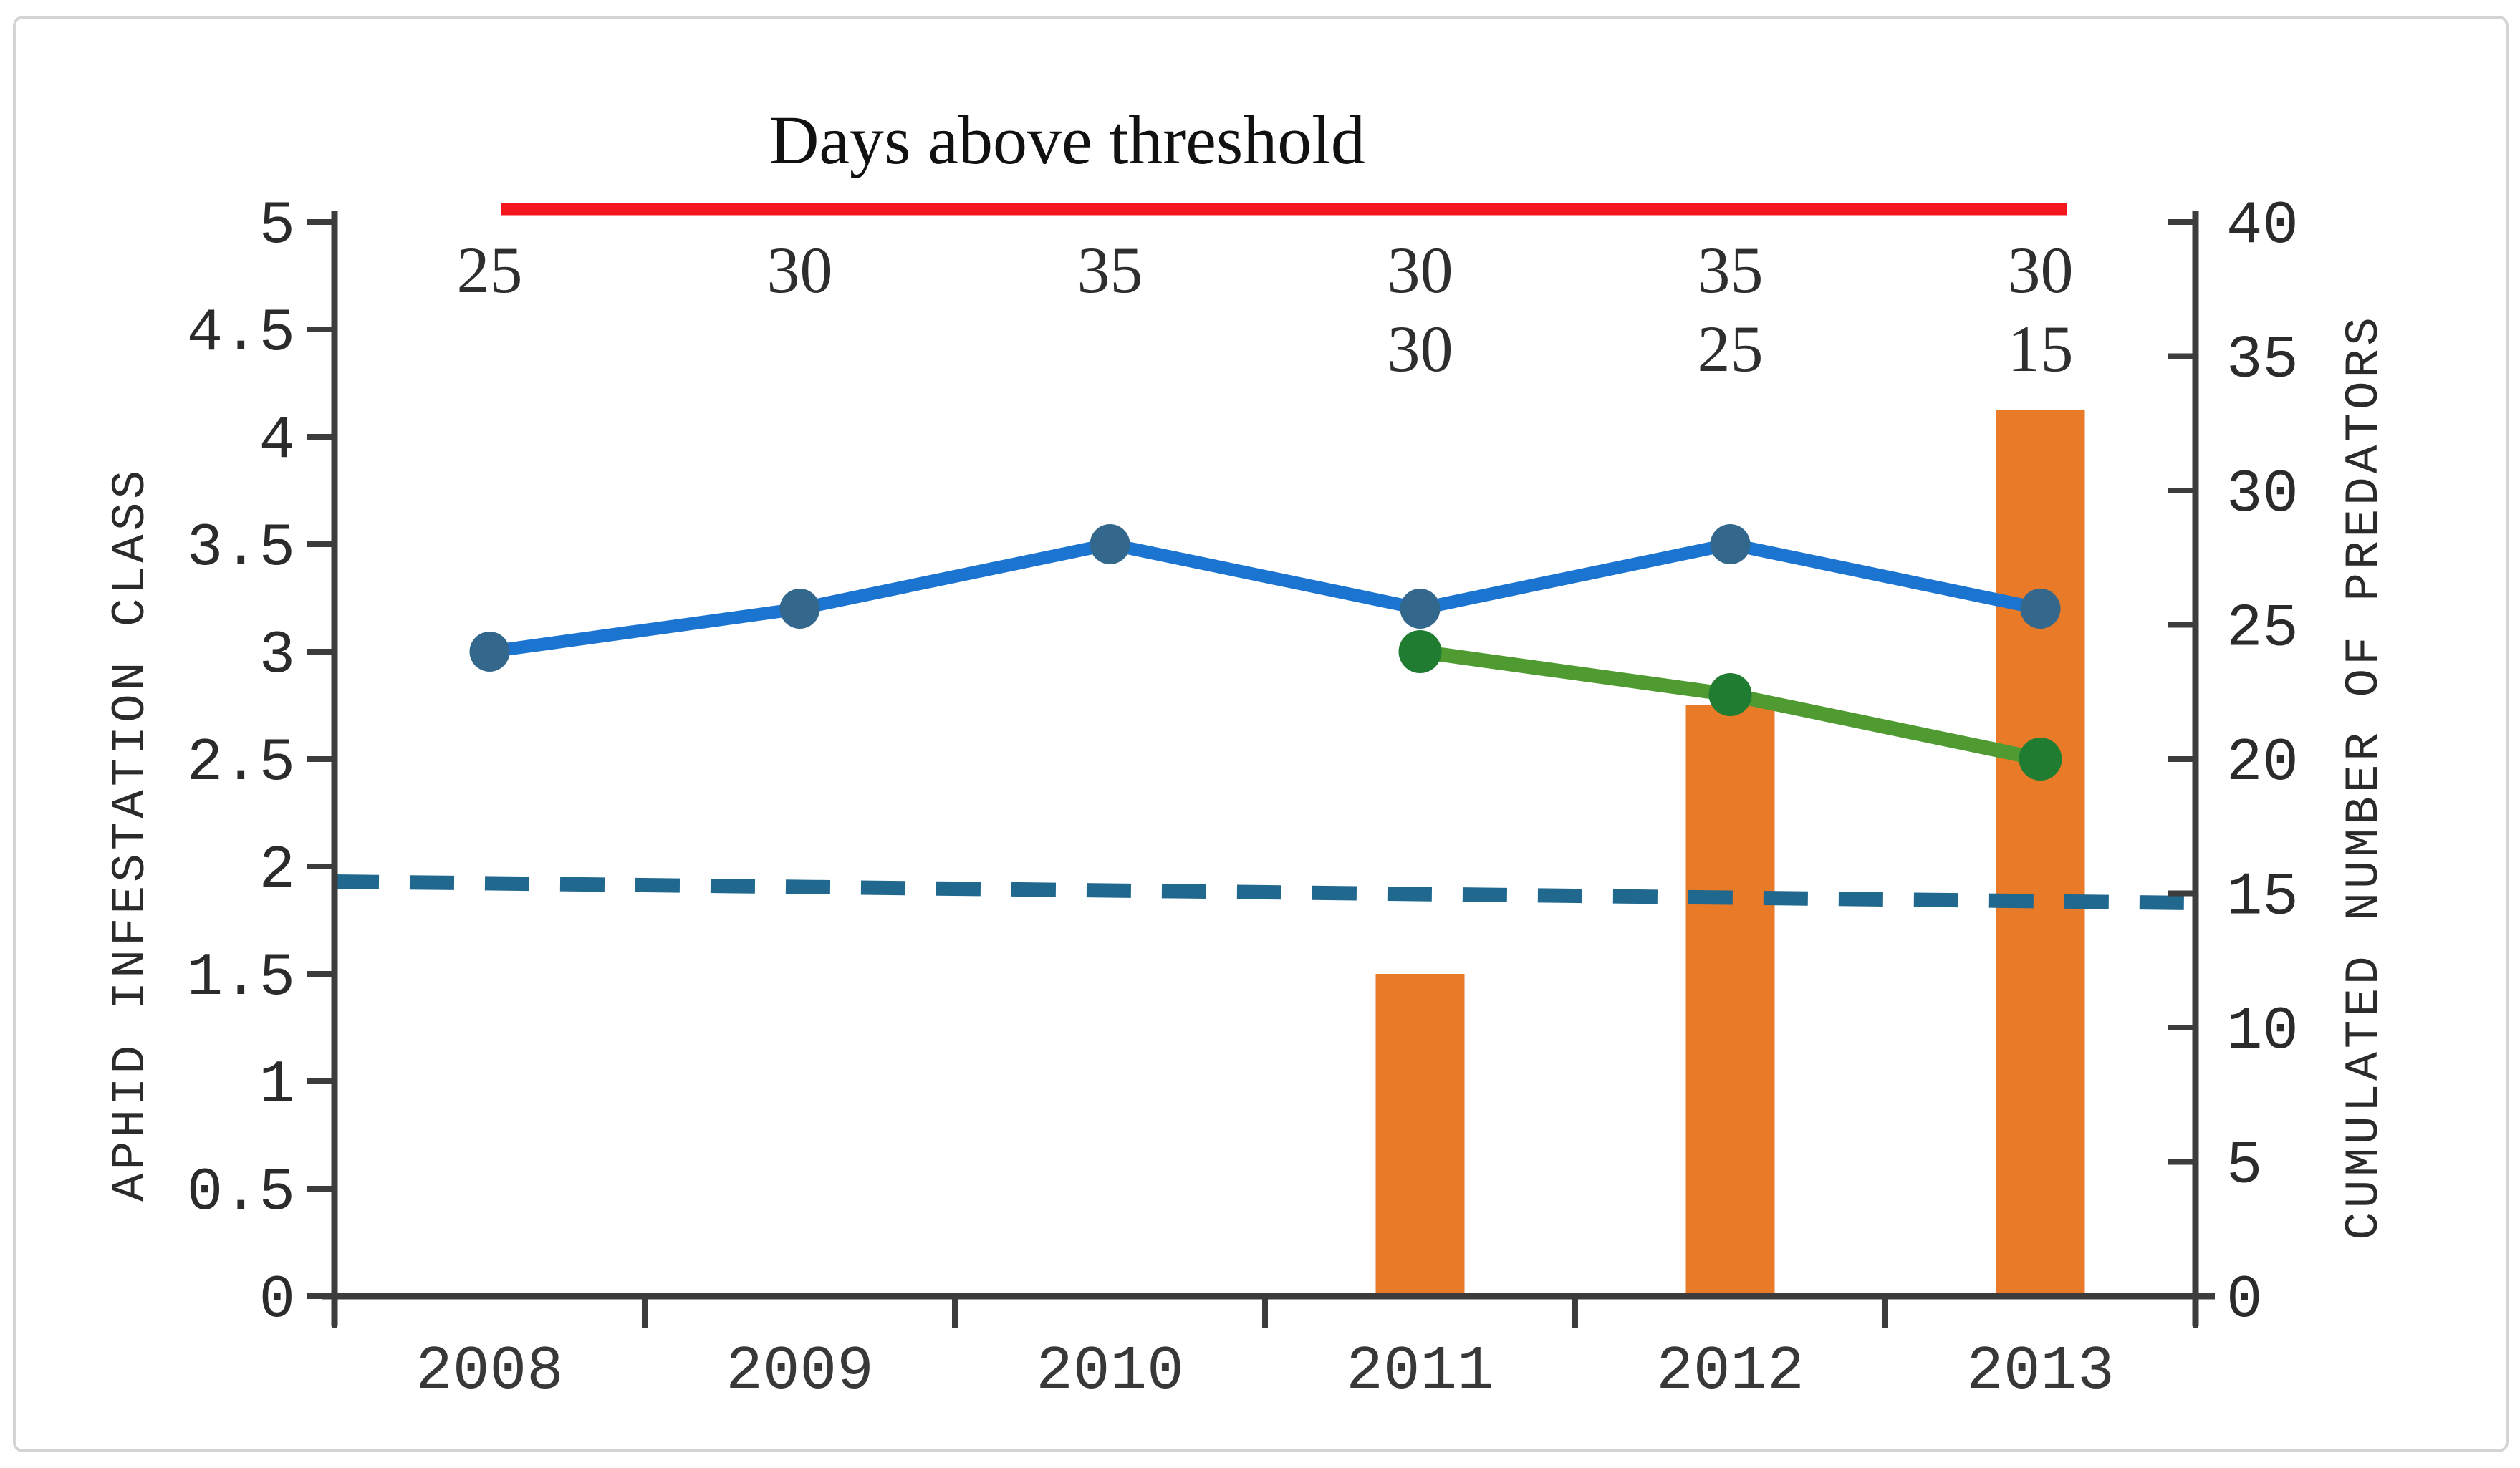 The width and height of the screenshot is (2520, 1468). I want to click on right-tick-label-20: 20, so click(2262, 764).